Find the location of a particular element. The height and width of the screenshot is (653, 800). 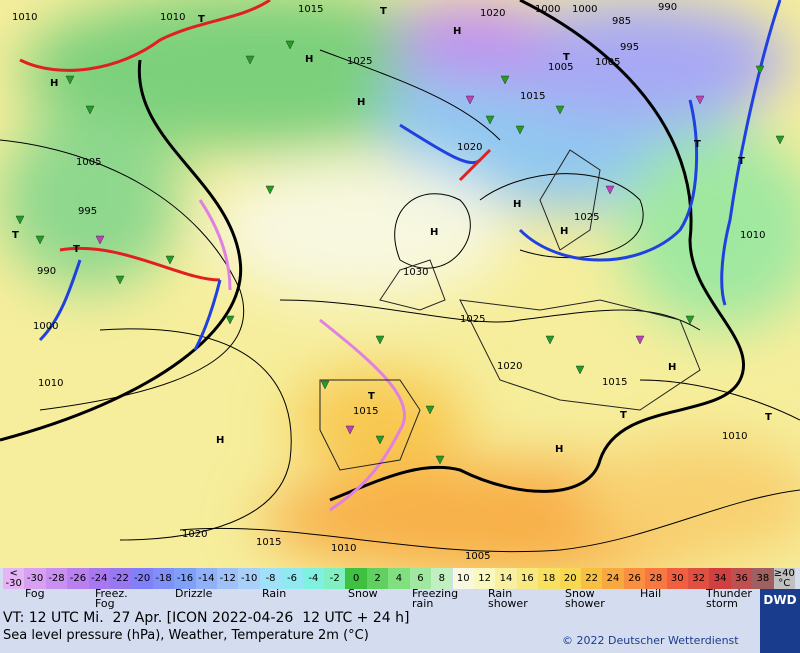

legend-item: Hail is located at coordinates (651, 593).